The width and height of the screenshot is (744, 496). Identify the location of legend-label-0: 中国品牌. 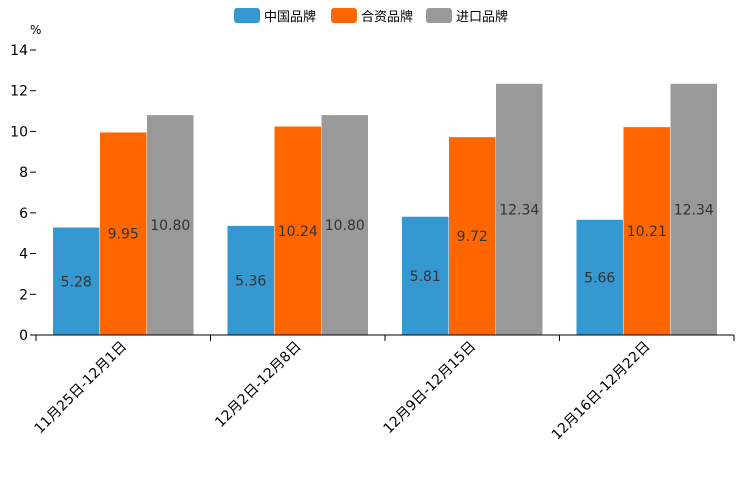
(290, 17).